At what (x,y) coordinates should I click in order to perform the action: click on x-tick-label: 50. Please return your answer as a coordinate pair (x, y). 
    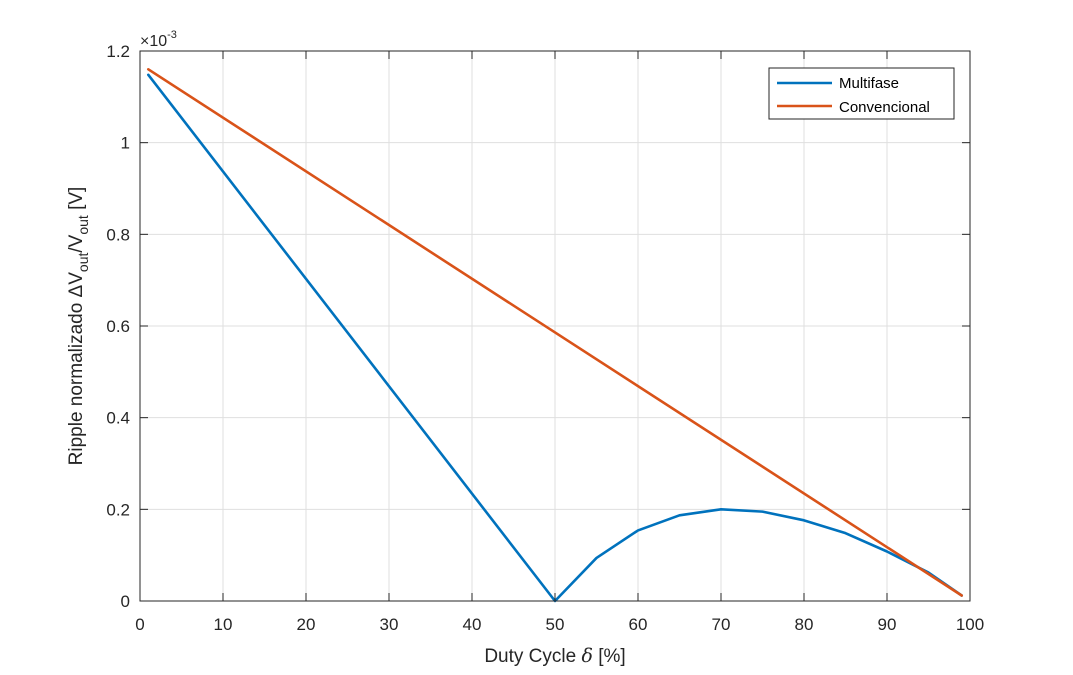
    Looking at the image, I should click on (555, 624).